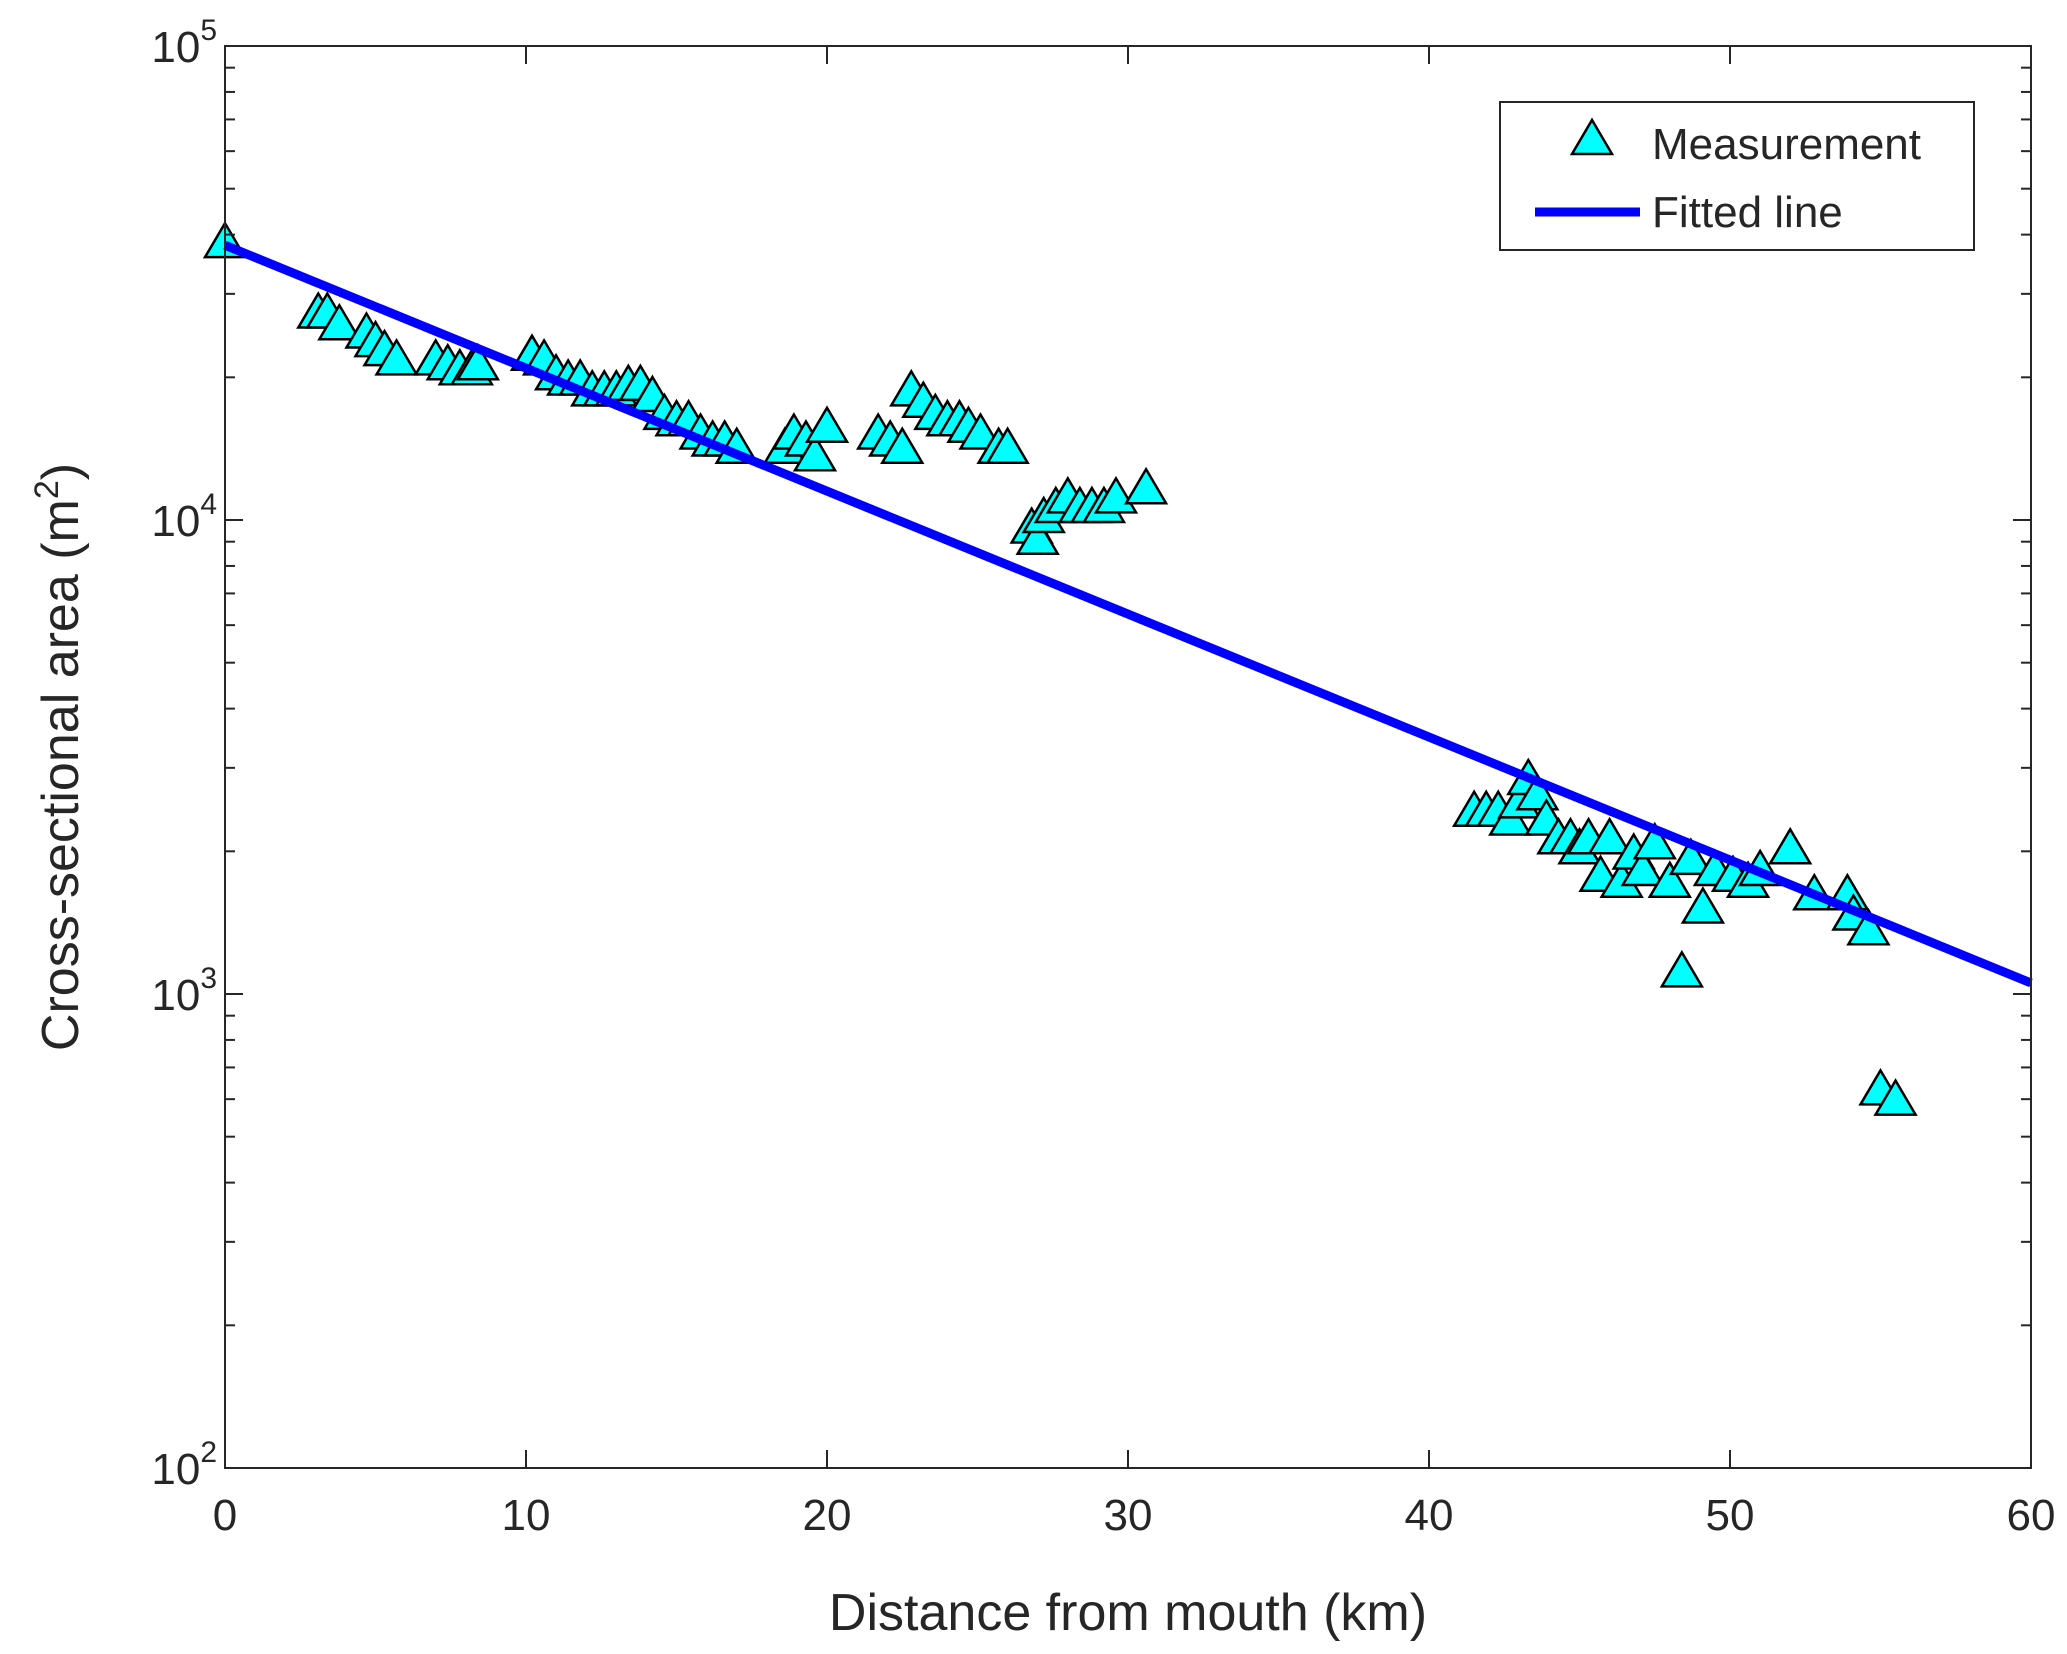 This screenshot has height=1654, width=2067. I want to click on x-tick-label: 0, so click(225, 1515).